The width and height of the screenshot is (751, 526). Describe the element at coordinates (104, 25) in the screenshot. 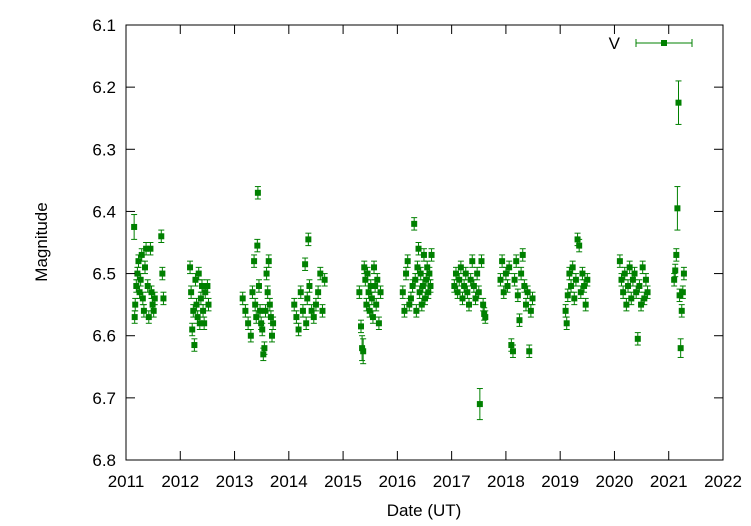

I see `y-tick-label: 6.1` at that location.